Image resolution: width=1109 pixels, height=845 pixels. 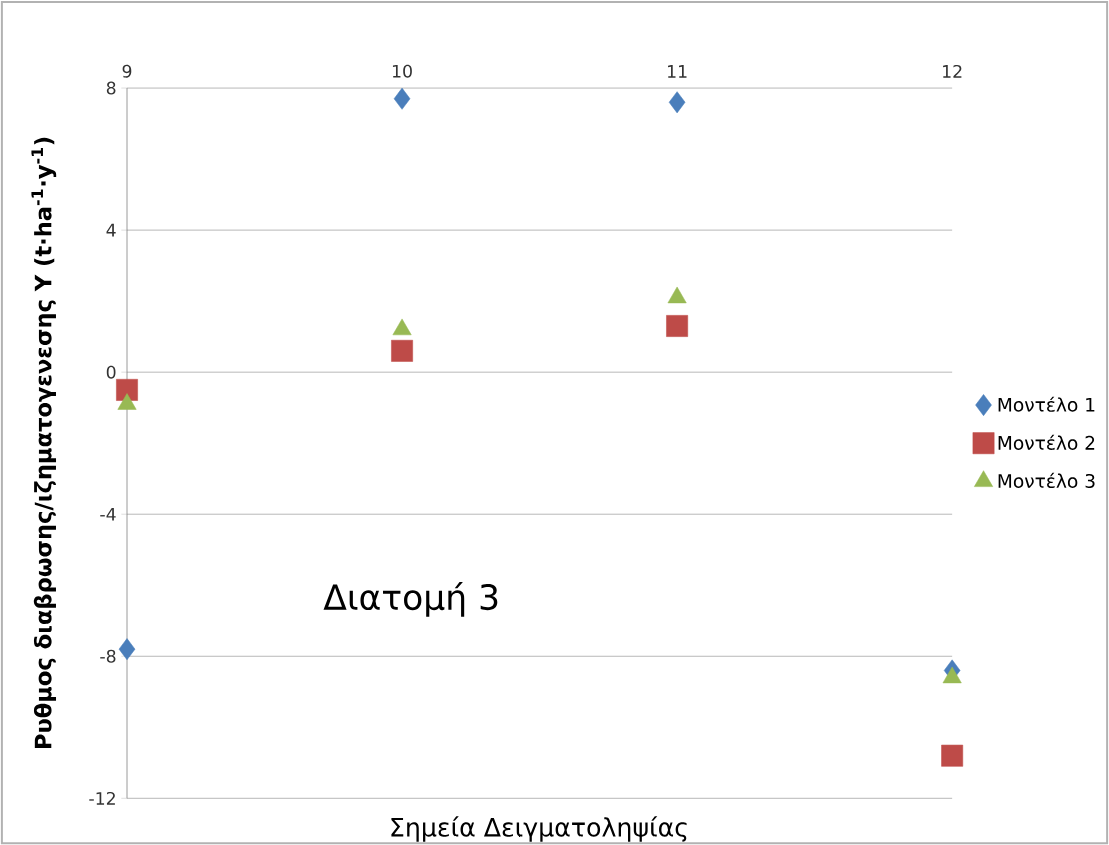 I want to click on annotation: Διατομή 3, so click(x=410, y=599).